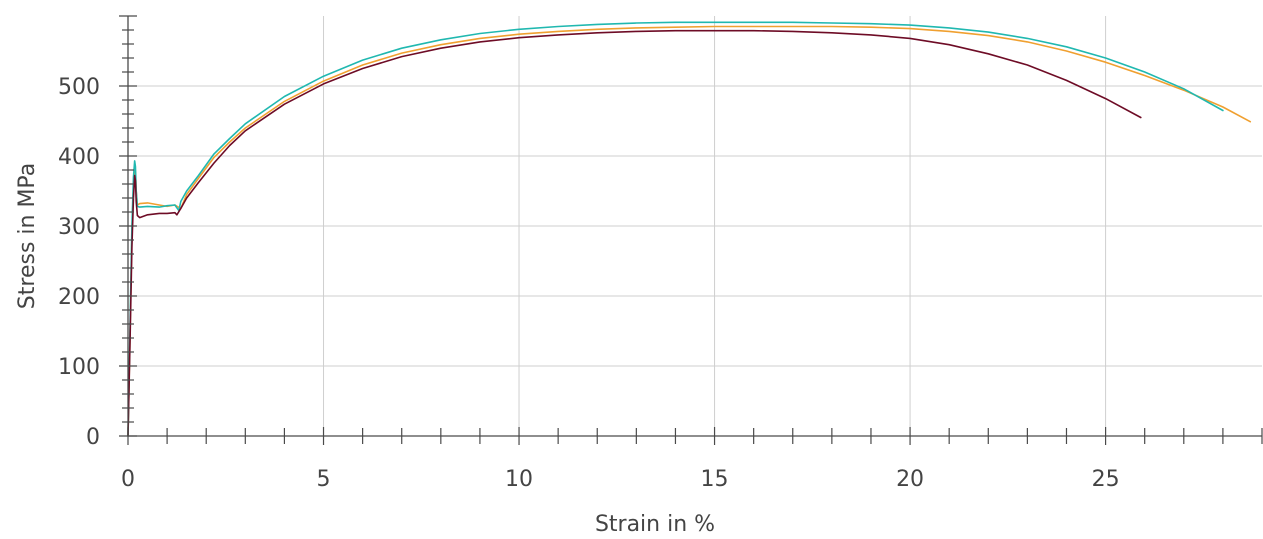  I want to click on y-tick-labels: 0 100 200 300 400 500, so click(79, 262).